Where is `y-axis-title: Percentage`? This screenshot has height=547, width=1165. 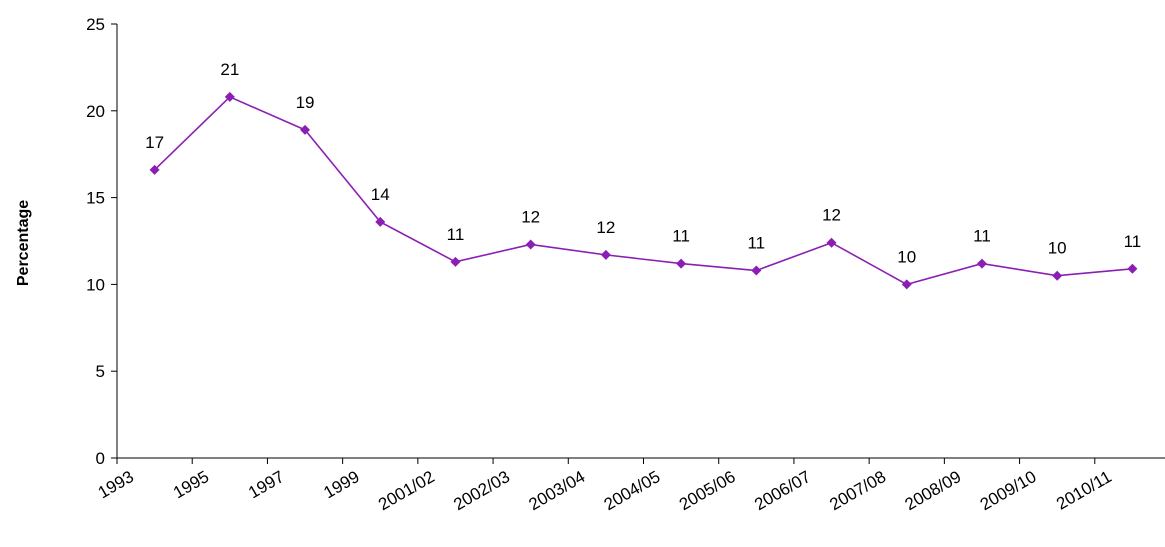 y-axis-title: Percentage is located at coordinates (23, 243).